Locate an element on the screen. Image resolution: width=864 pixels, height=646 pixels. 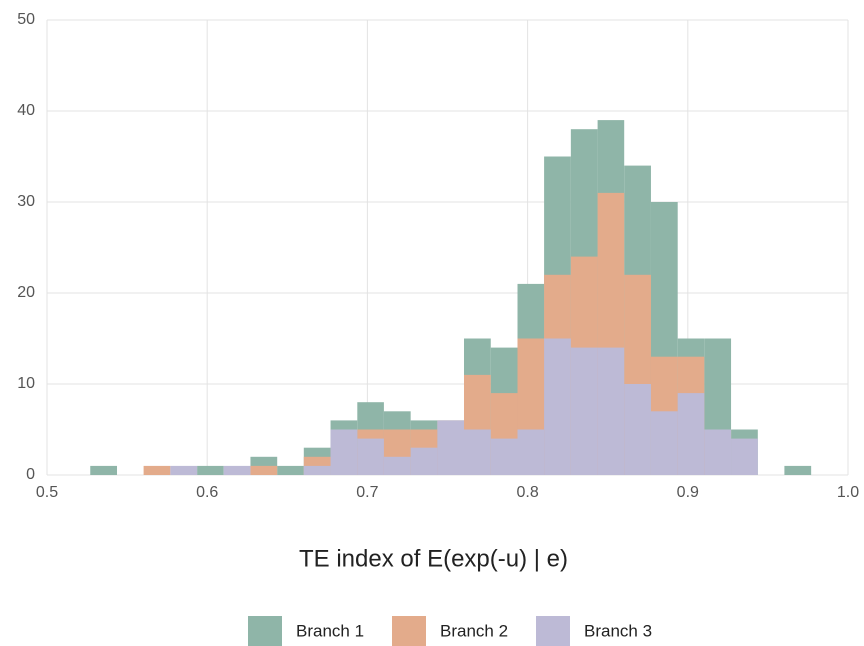
x-tick-label: 0.5 is located at coordinates (47, 492).